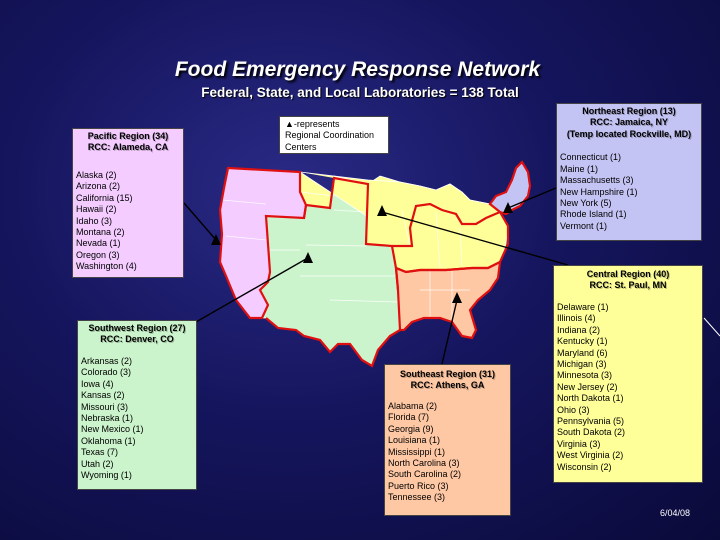 The image size is (720, 540). What do you see at coordinates (104, 197) in the screenshot?
I see `state-list-item: California (15)` at bounding box center [104, 197].